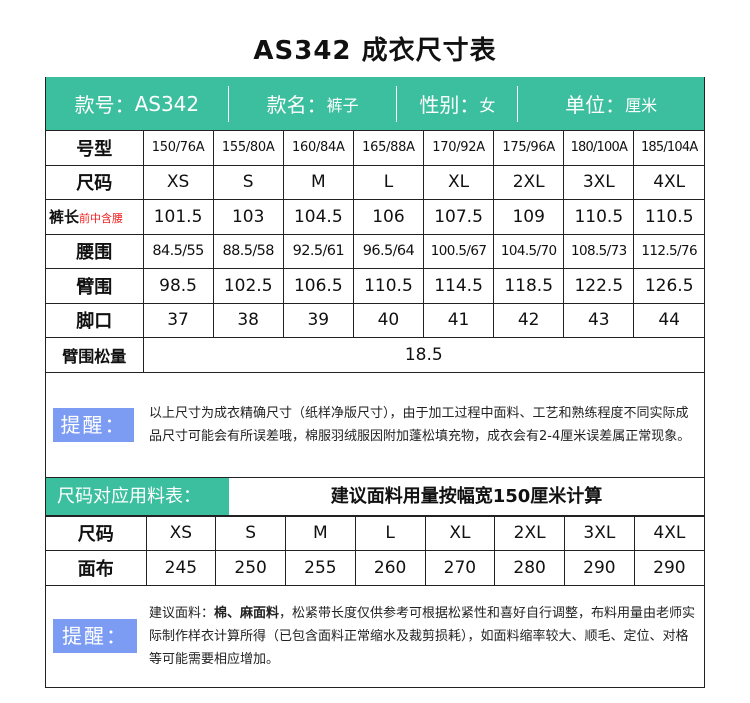  I want to click on row-label-text: 号型, so click(94, 149).